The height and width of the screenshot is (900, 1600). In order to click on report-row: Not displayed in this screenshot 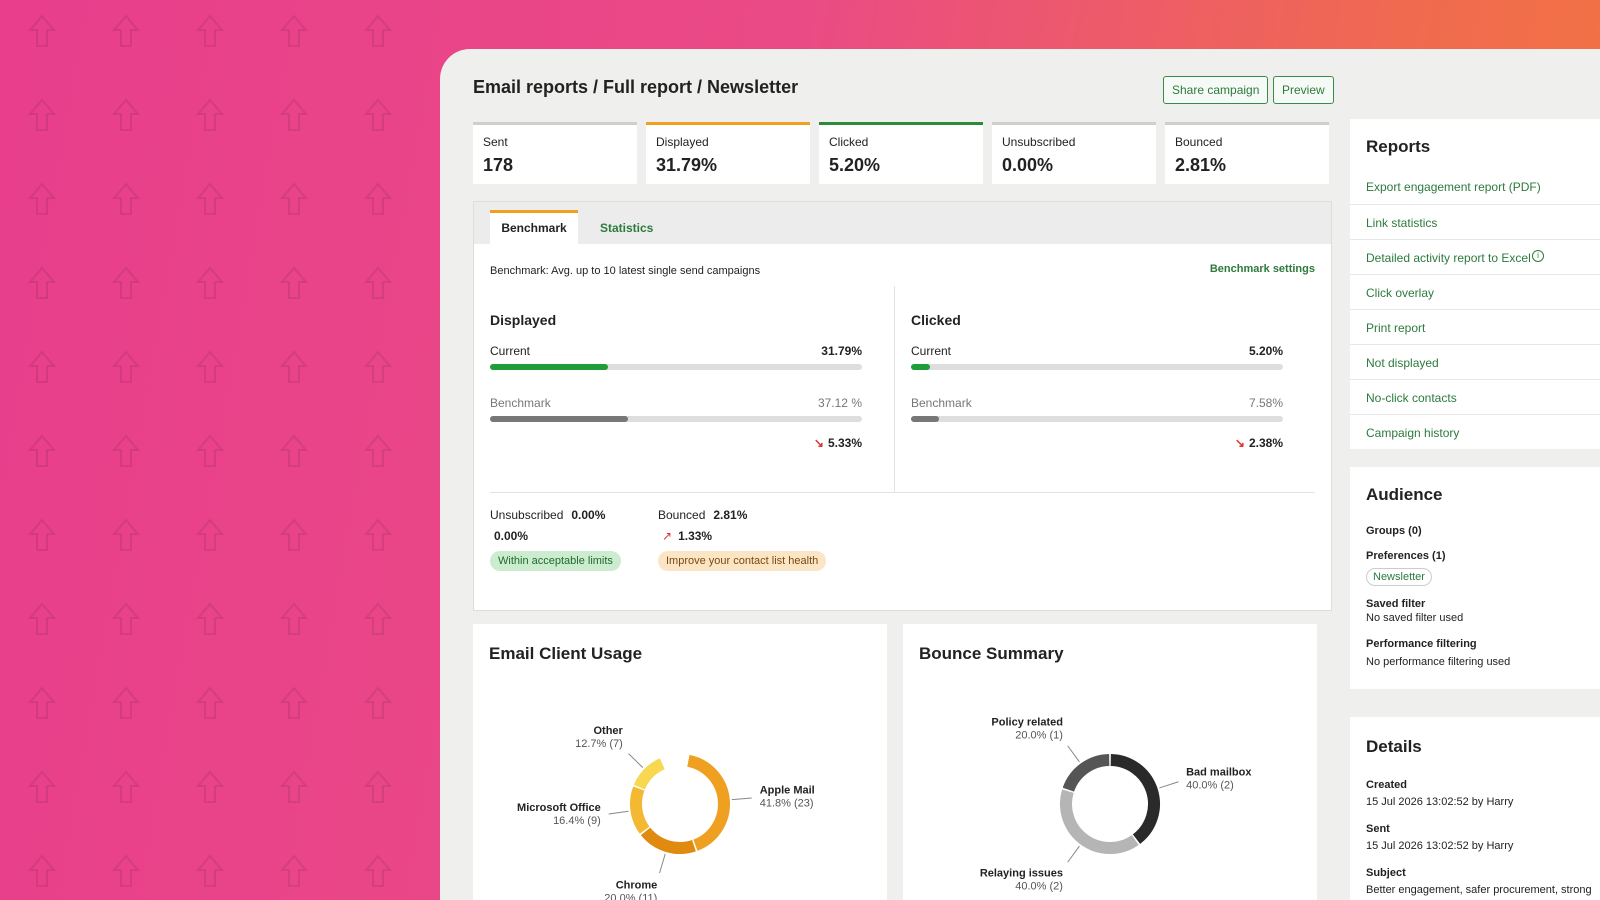, I will do `click(1475, 361)`.